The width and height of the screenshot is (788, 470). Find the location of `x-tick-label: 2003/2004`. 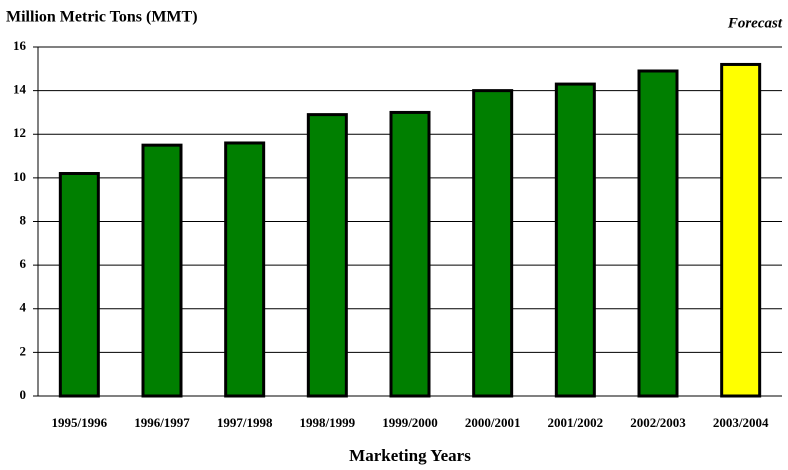

x-tick-label: 2003/2004 is located at coordinates (741, 422).